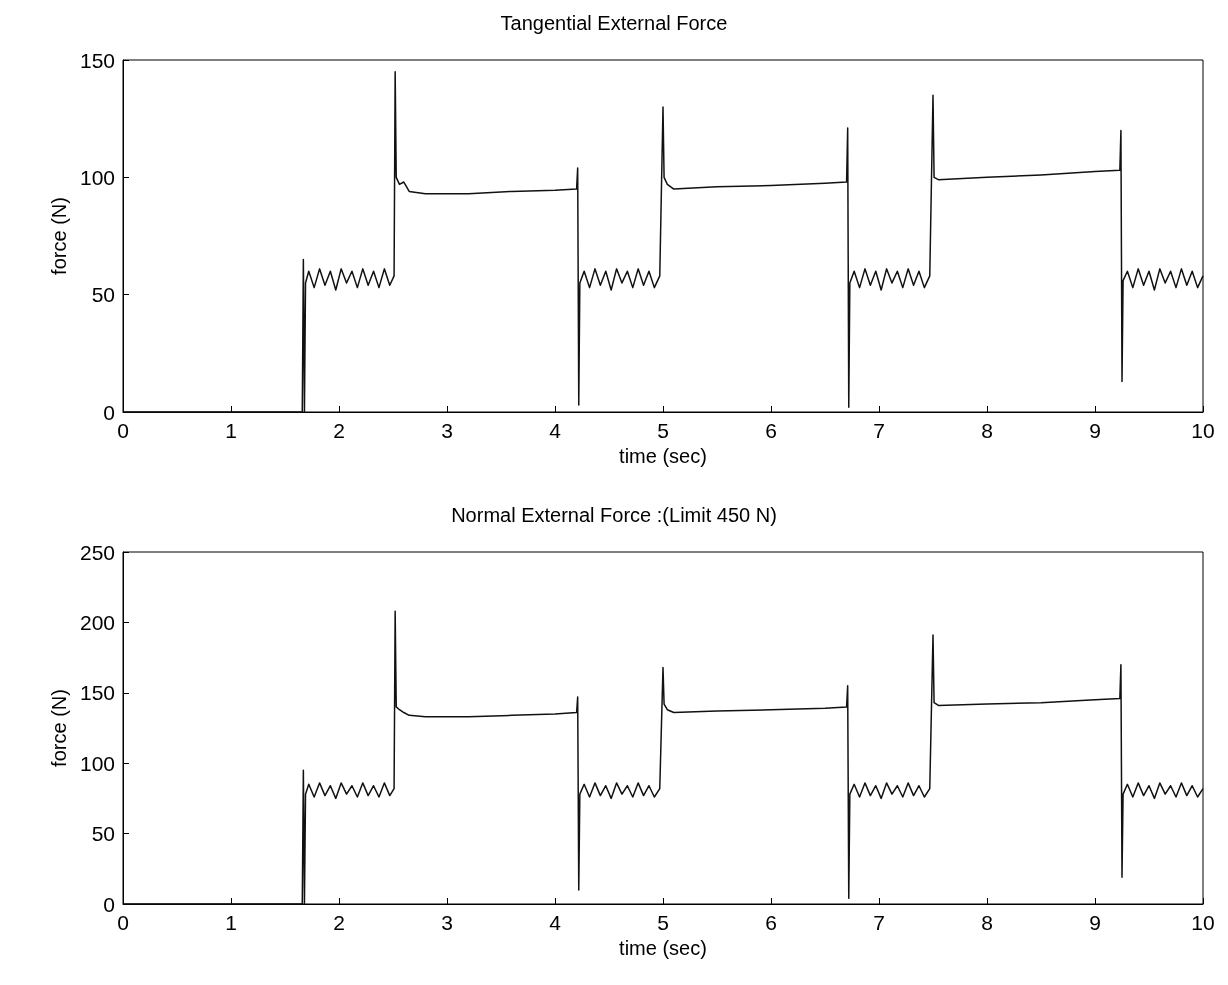 The image size is (1228, 985). Describe the element at coordinates (614, 515) in the screenshot. I see `chart-title: Normal External Force :(Limit 450 N)` at that location.